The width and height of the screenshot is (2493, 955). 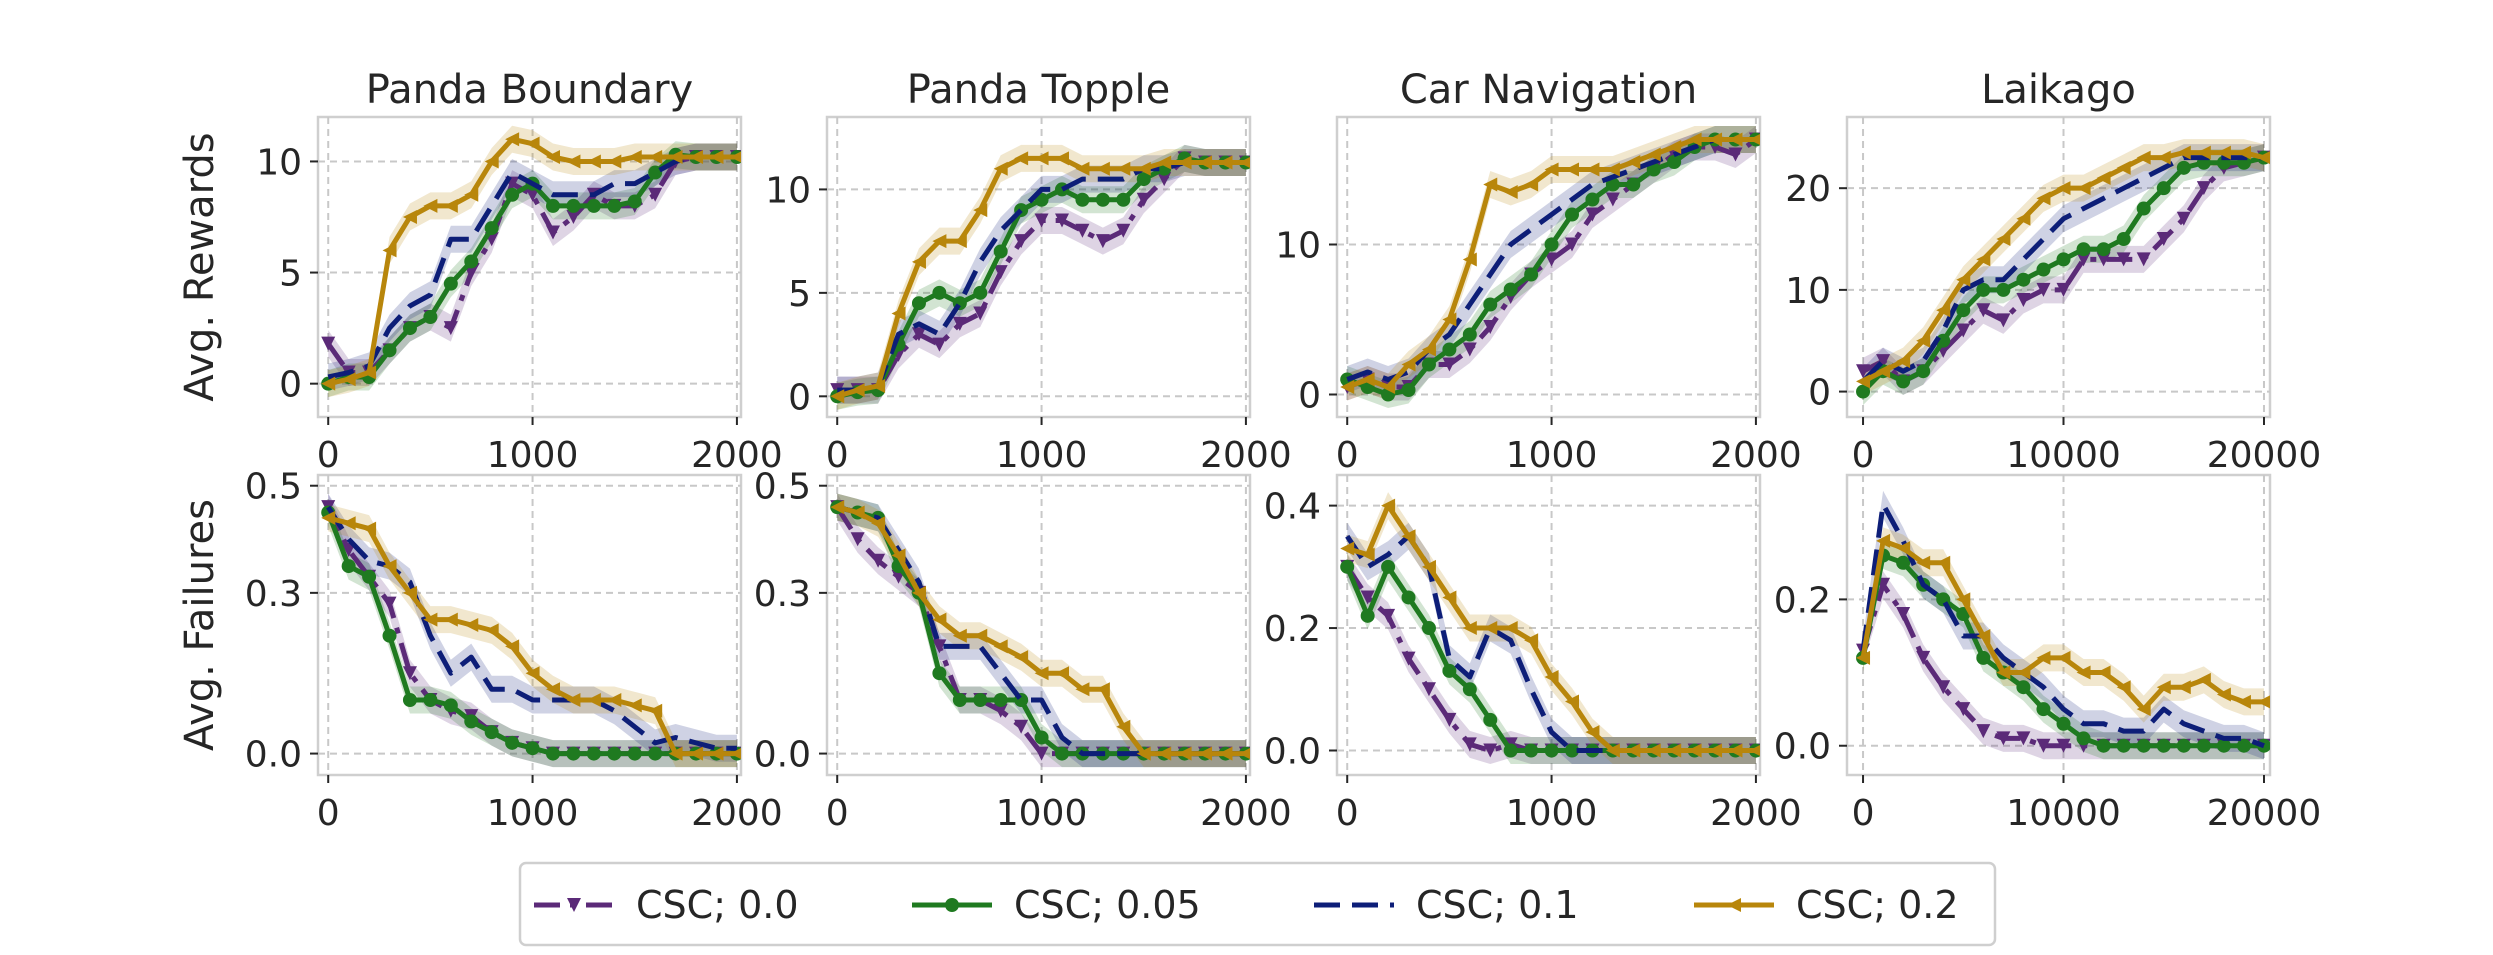 What do you see at coordinates (1552, 813) in the screenshot?
I see `x-tick-label: 1000` at bounding box center [1552, 813].